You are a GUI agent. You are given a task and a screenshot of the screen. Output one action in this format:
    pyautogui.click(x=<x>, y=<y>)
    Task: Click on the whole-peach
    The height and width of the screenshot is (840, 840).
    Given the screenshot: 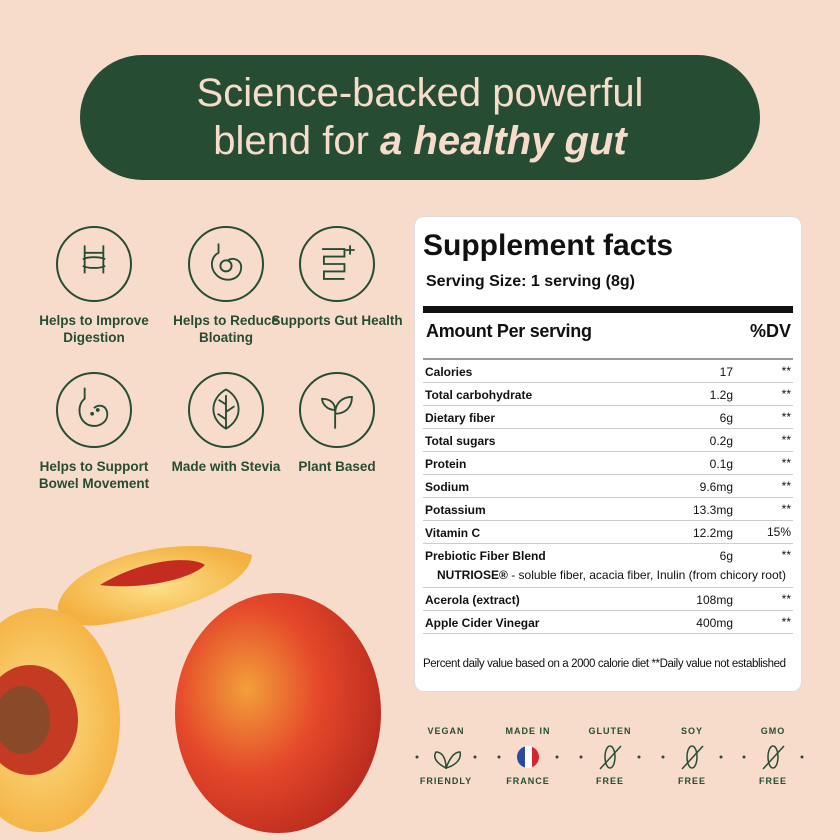 What is the action you would take?
    pyautogui.click(x=278, y=713)
    